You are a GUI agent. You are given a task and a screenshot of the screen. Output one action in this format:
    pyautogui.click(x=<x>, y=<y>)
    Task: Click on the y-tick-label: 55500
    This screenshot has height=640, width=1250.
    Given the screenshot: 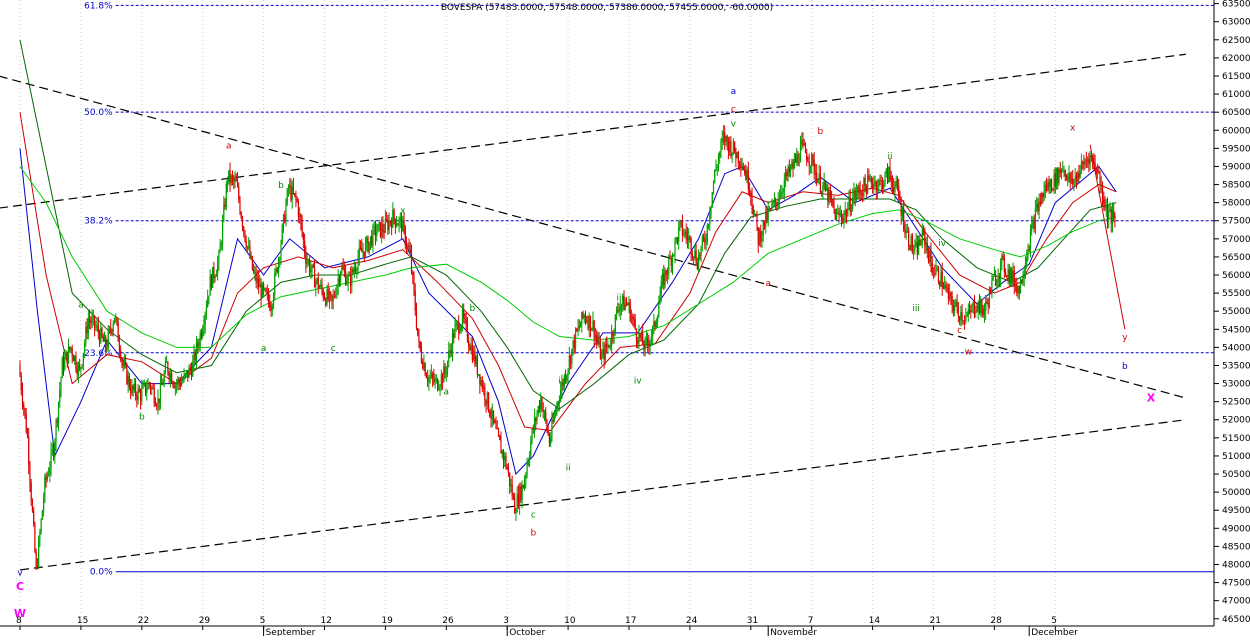 What is the action you would take?
    pyautogui.click(x=1236, y=294)
    